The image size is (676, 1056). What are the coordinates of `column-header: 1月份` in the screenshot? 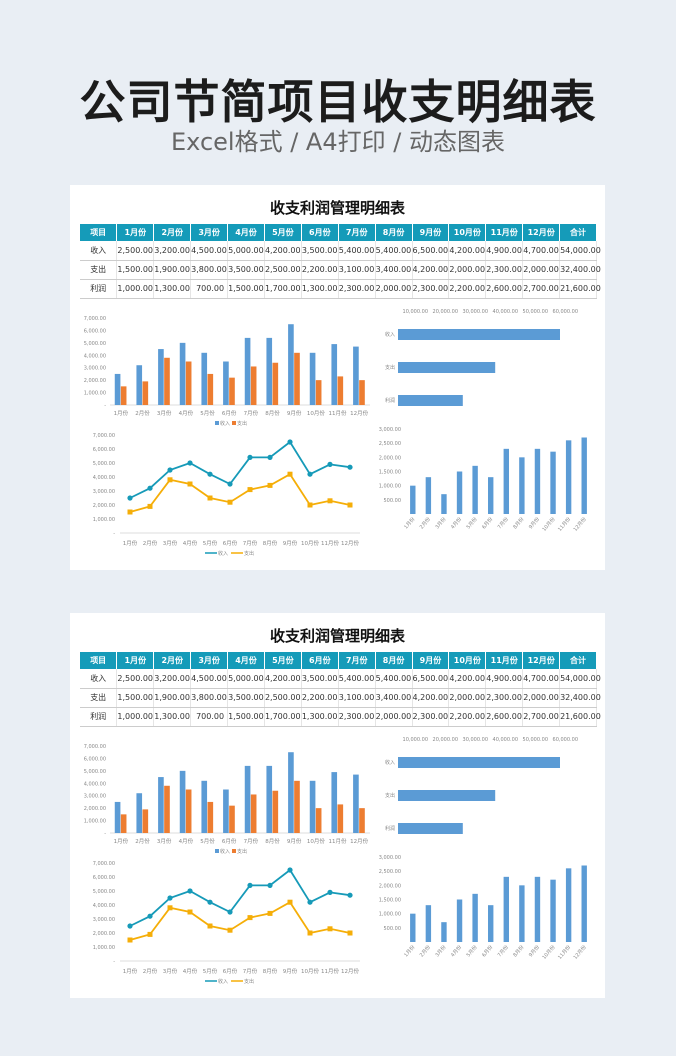 It's located at (135, 232).